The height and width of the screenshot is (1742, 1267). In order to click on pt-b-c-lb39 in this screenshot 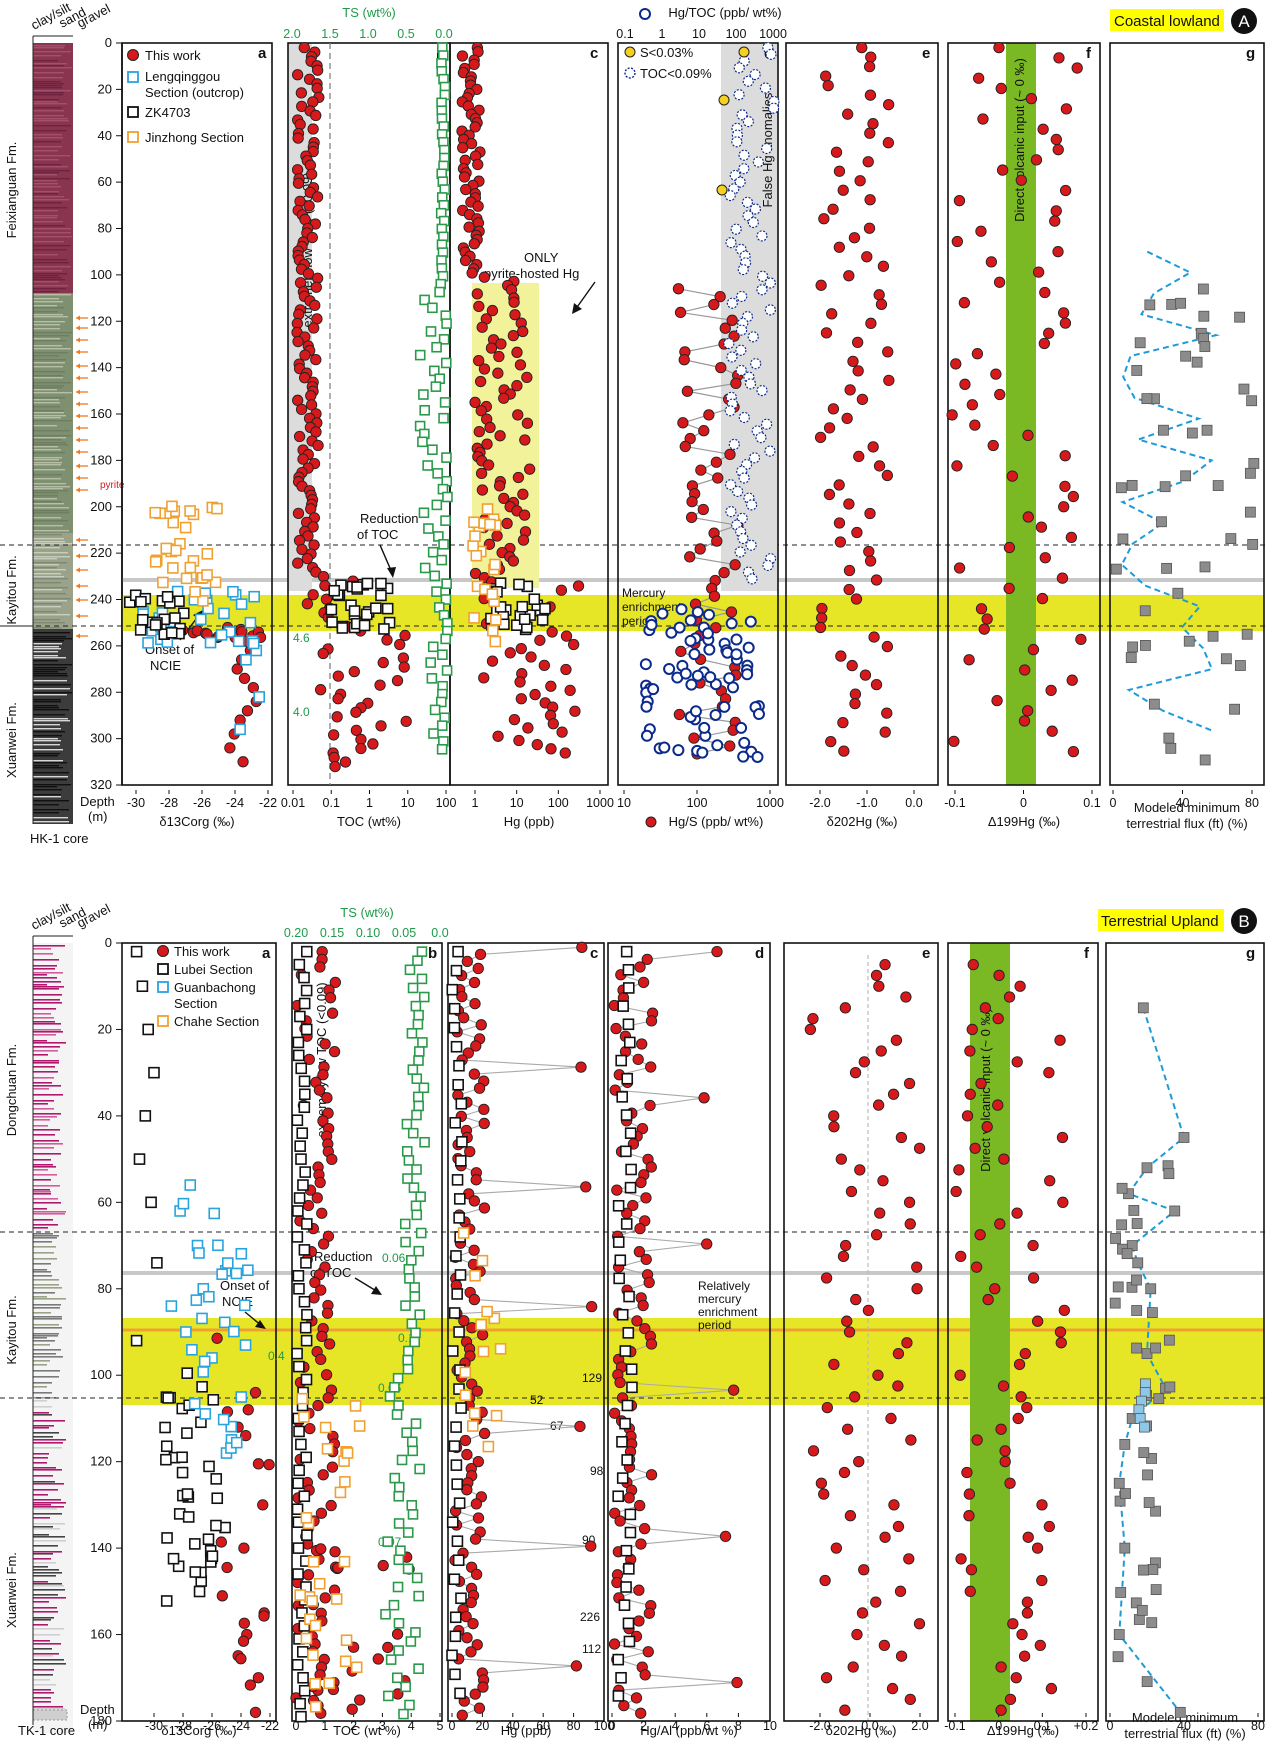, I will do `click(460, 1693)`.